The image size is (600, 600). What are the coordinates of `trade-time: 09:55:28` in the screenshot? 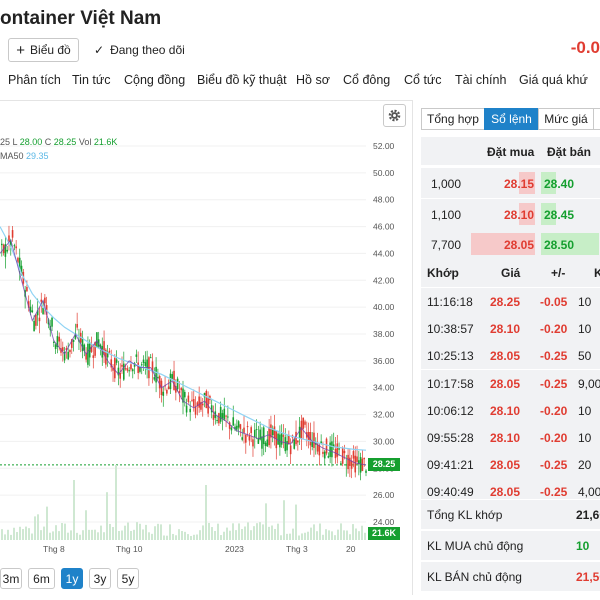 It's located at (450, 438).